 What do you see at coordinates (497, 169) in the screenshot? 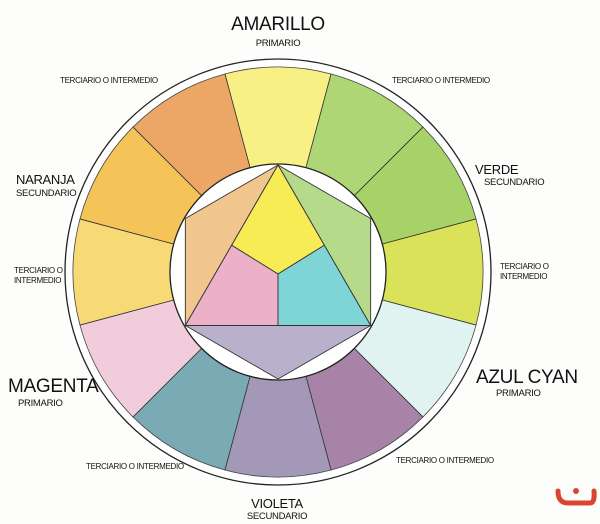
I see `label-verde: VERDE` at bounding box center [497, 169].